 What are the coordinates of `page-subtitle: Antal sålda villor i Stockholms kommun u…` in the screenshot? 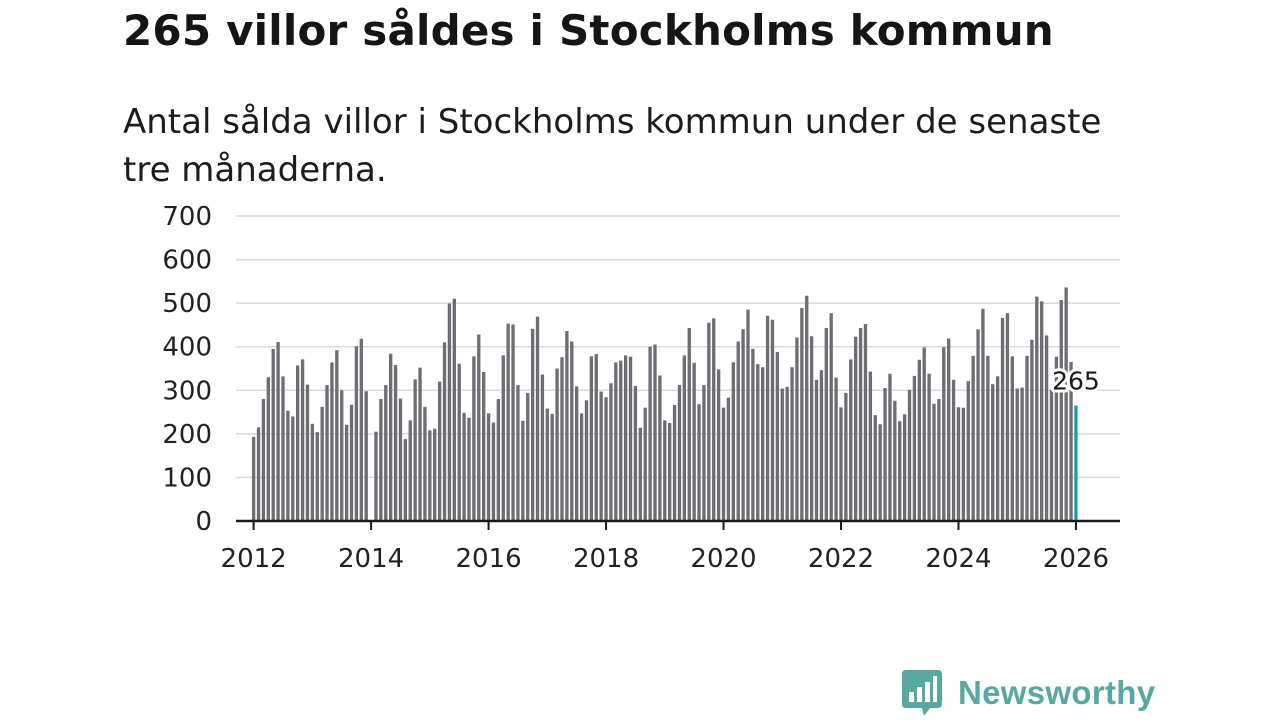 It's located at (612, 146).